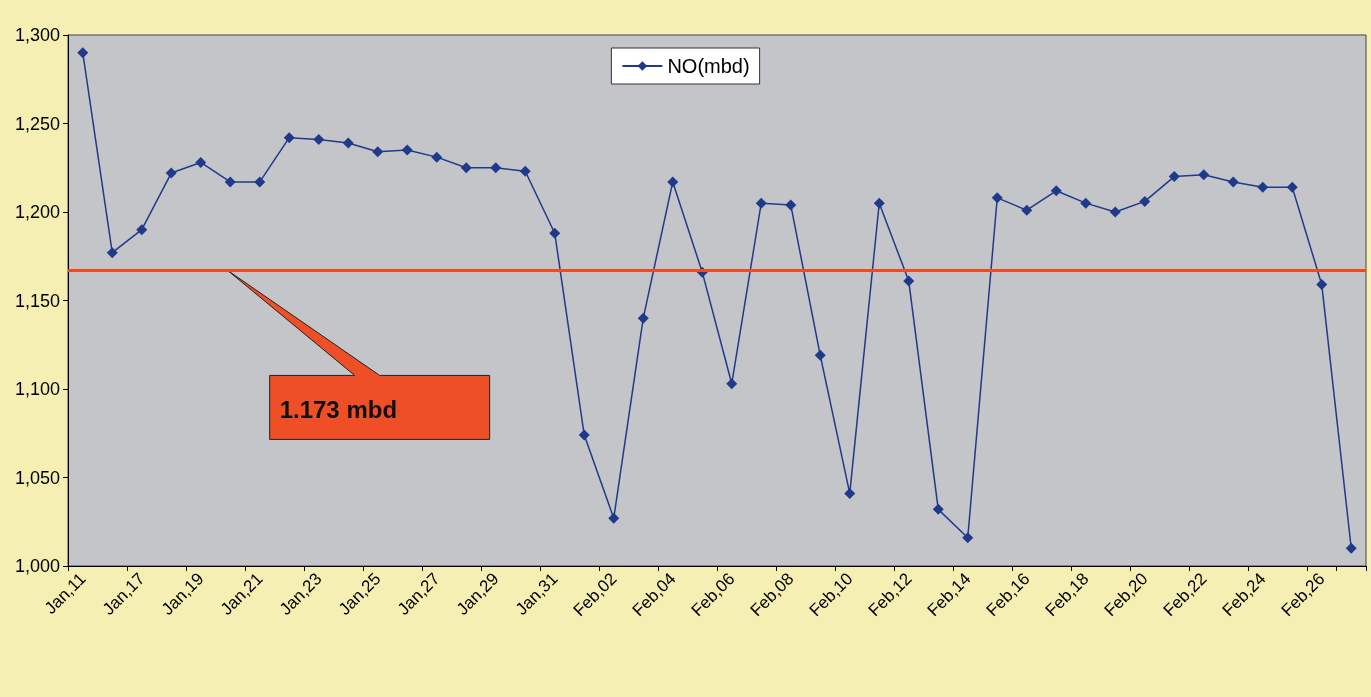  I want to click on y-tick-label: 1,200, so click(37, 212).